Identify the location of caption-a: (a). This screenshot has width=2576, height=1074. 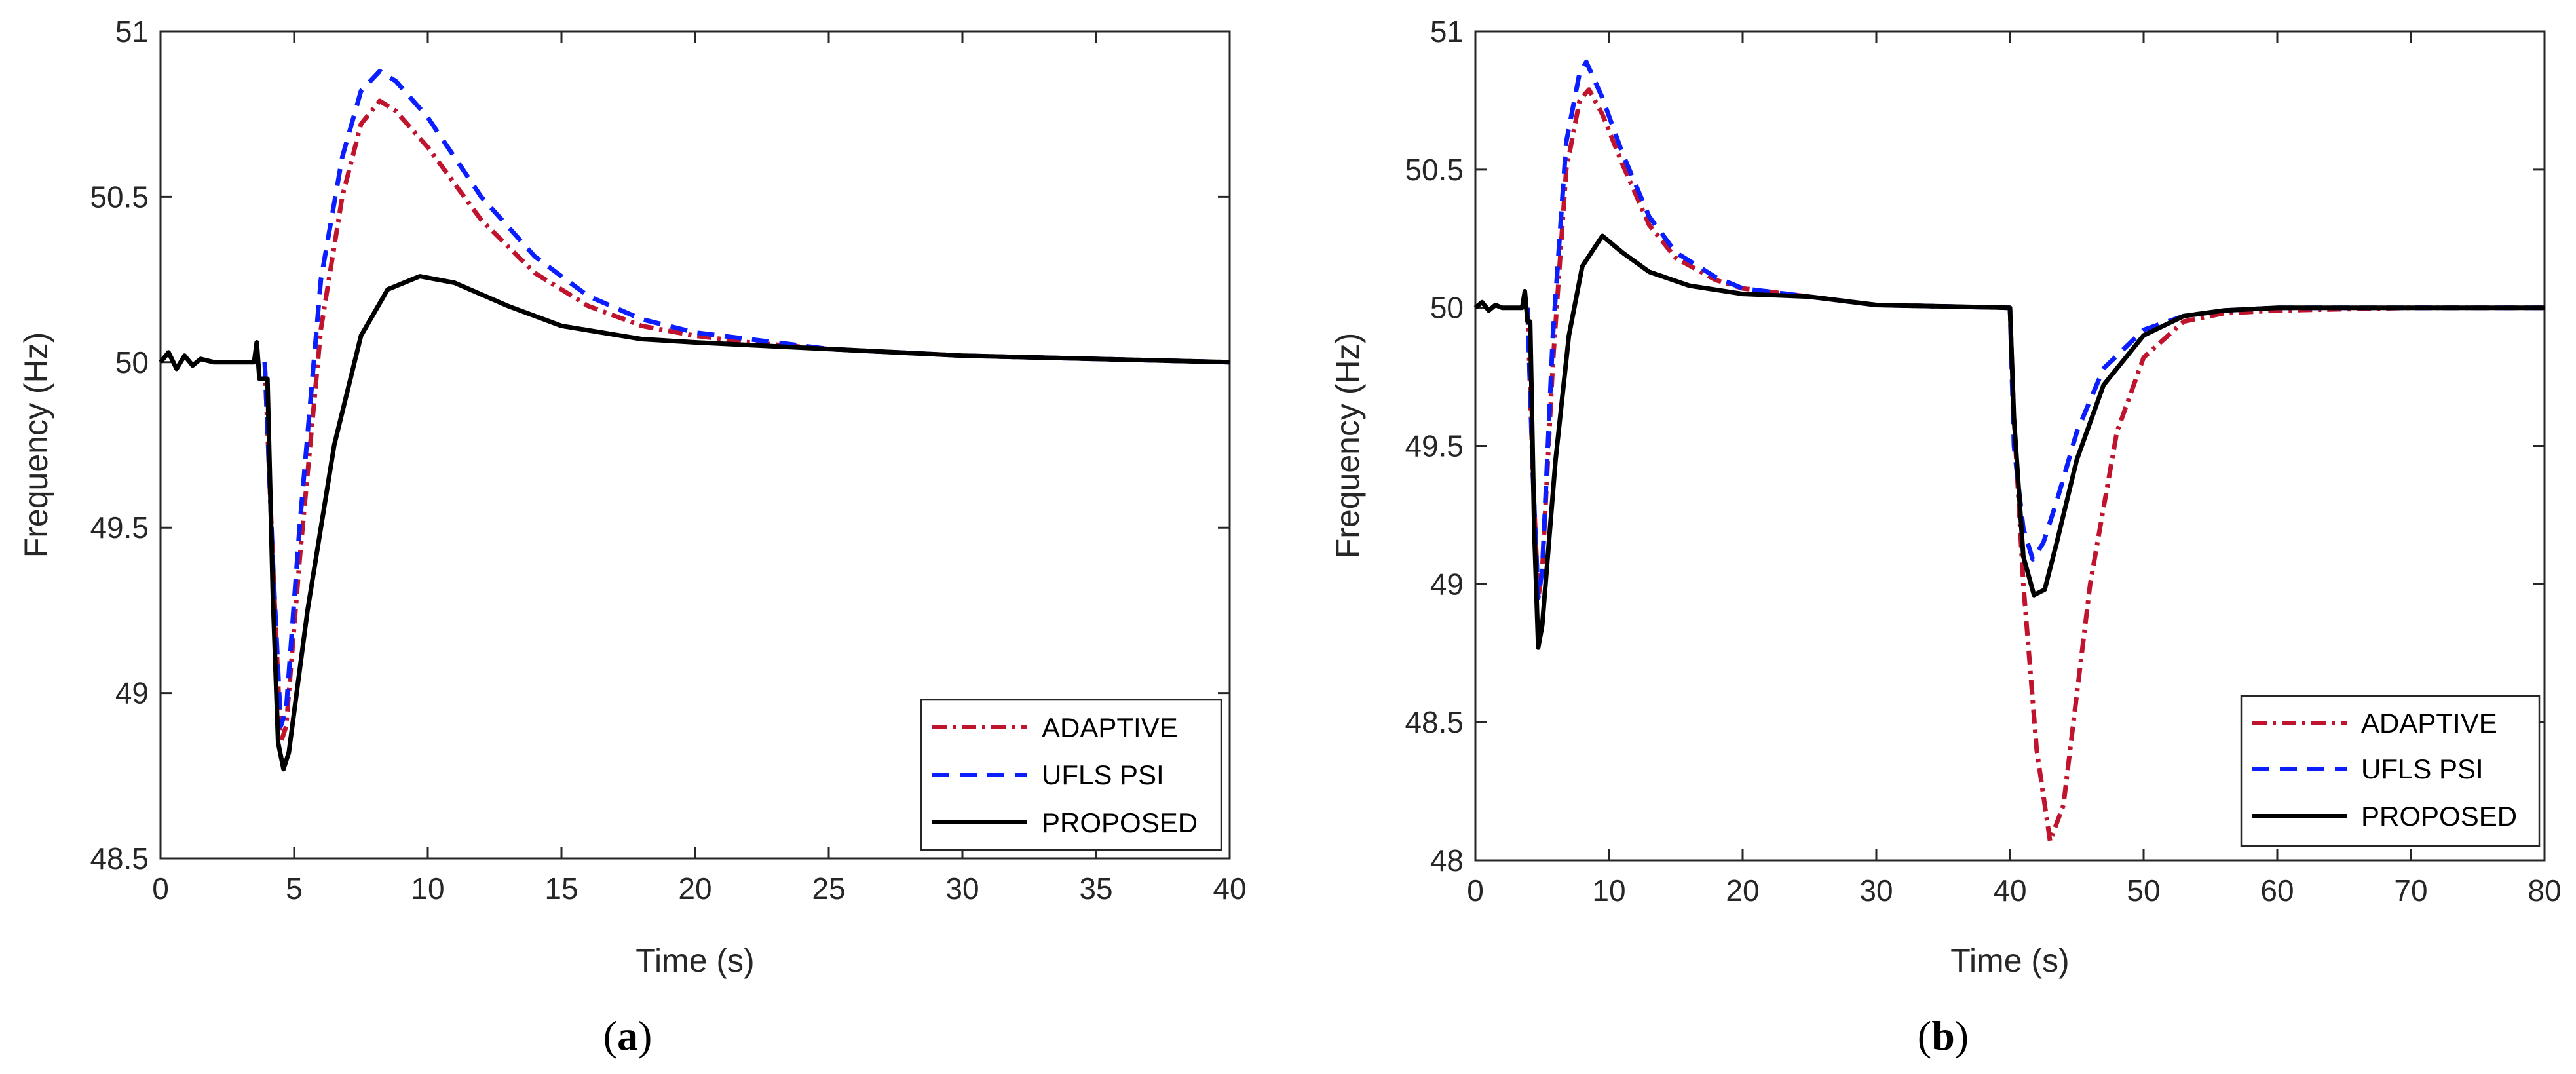
(628, 1035).